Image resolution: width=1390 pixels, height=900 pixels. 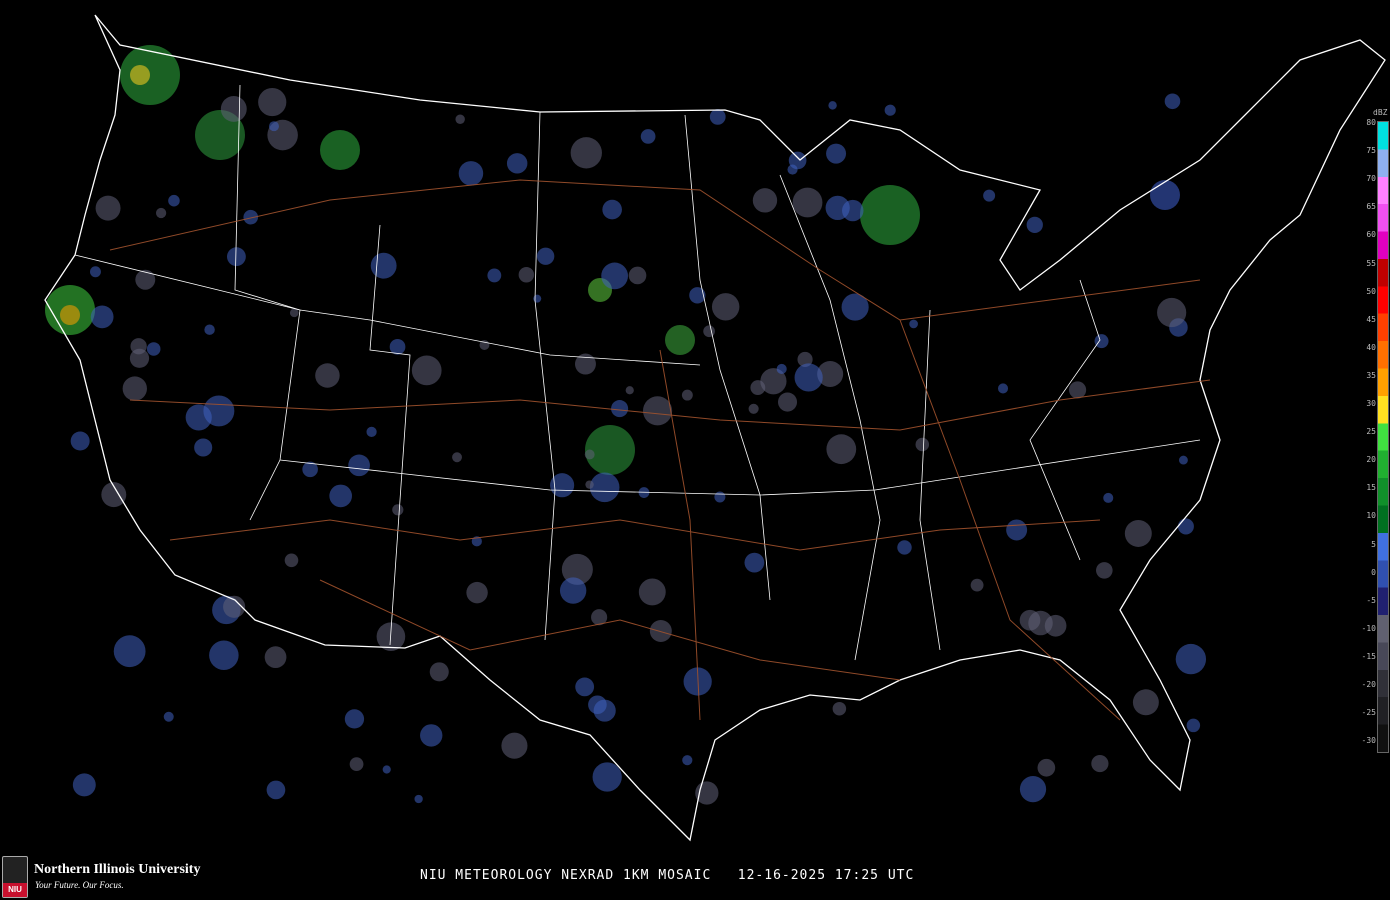 I want to click on legend-label: 25, so click(x=1371, y=432).